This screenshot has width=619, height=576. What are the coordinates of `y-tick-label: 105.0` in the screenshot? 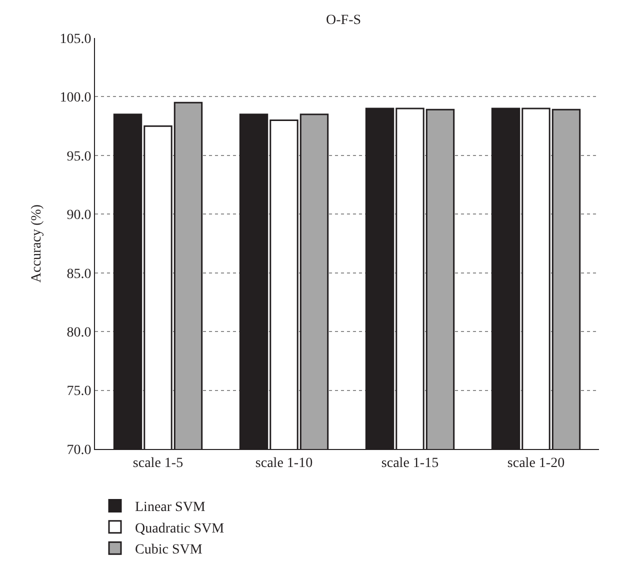 It's located at (76, 39).